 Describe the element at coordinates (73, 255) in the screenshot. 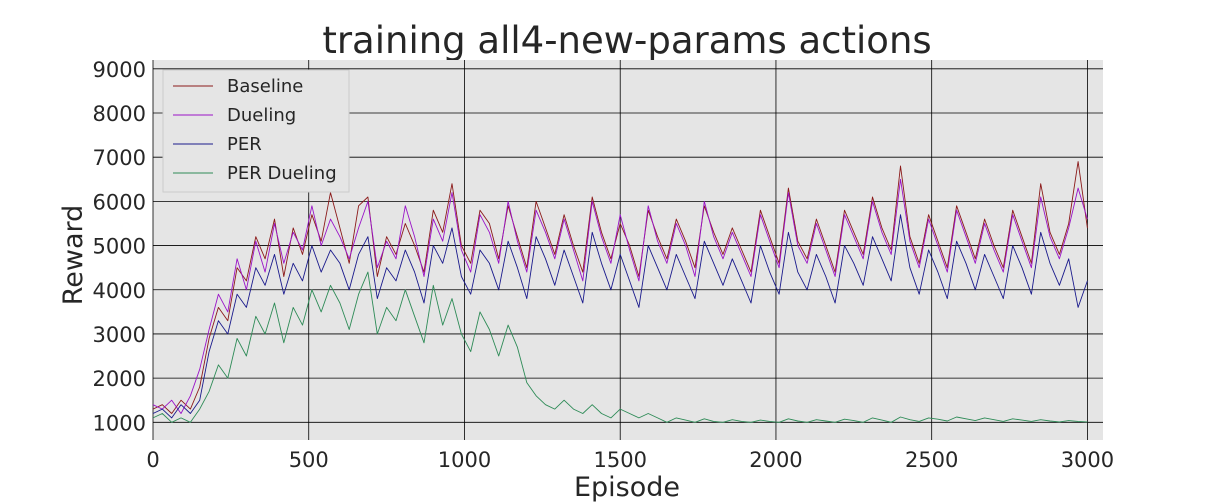

I see `y-axis-label: Reward` at that location.